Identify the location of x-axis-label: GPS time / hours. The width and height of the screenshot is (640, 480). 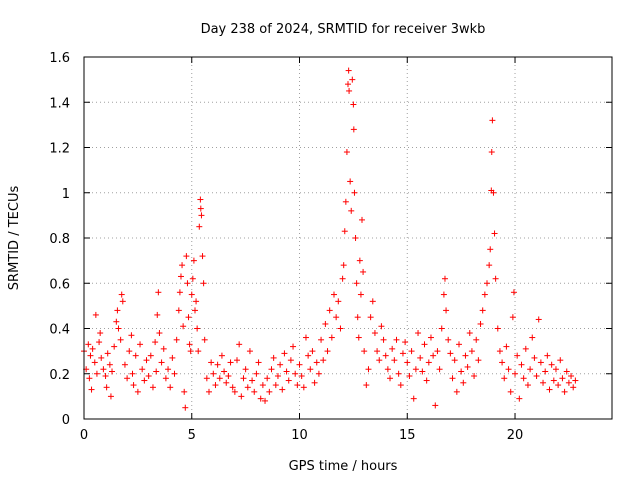
(343, 466).